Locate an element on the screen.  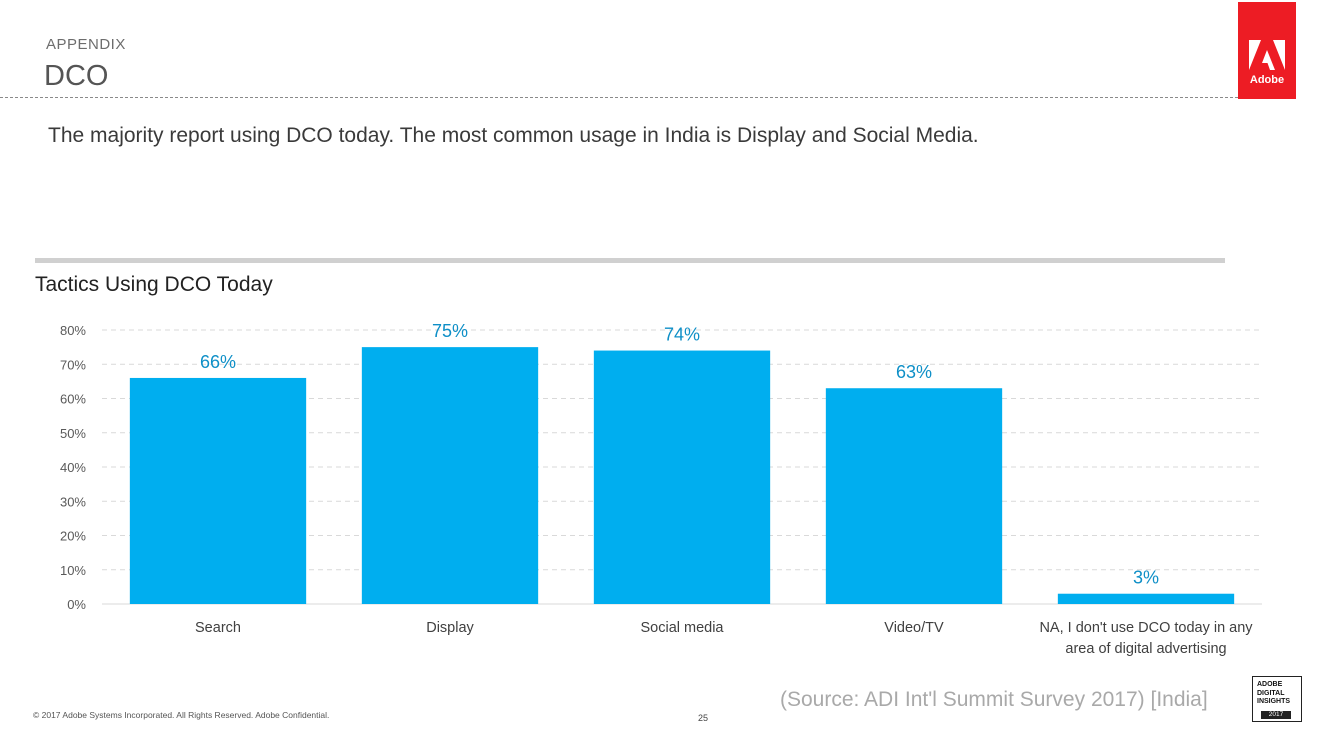
data-label: 74% is located at coordinates (682, 335).